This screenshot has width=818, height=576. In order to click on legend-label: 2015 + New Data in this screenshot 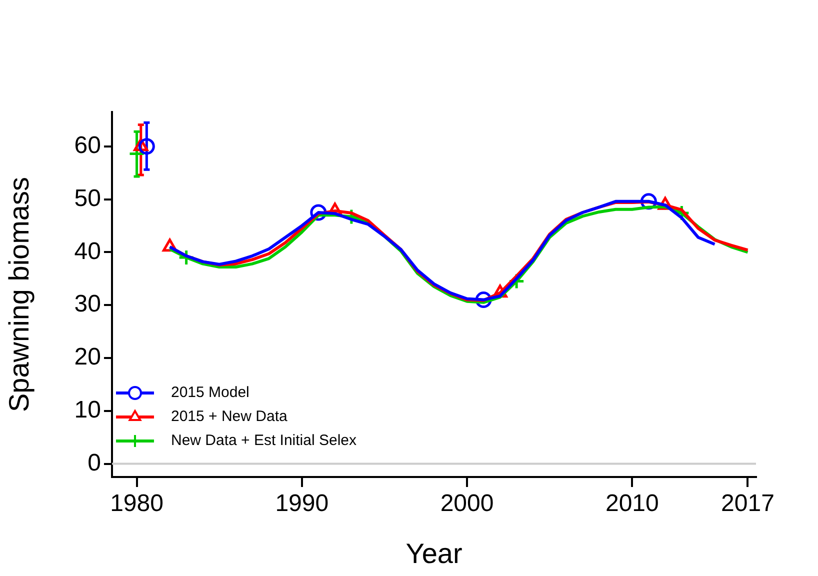, I will do `click(229, 417)`.